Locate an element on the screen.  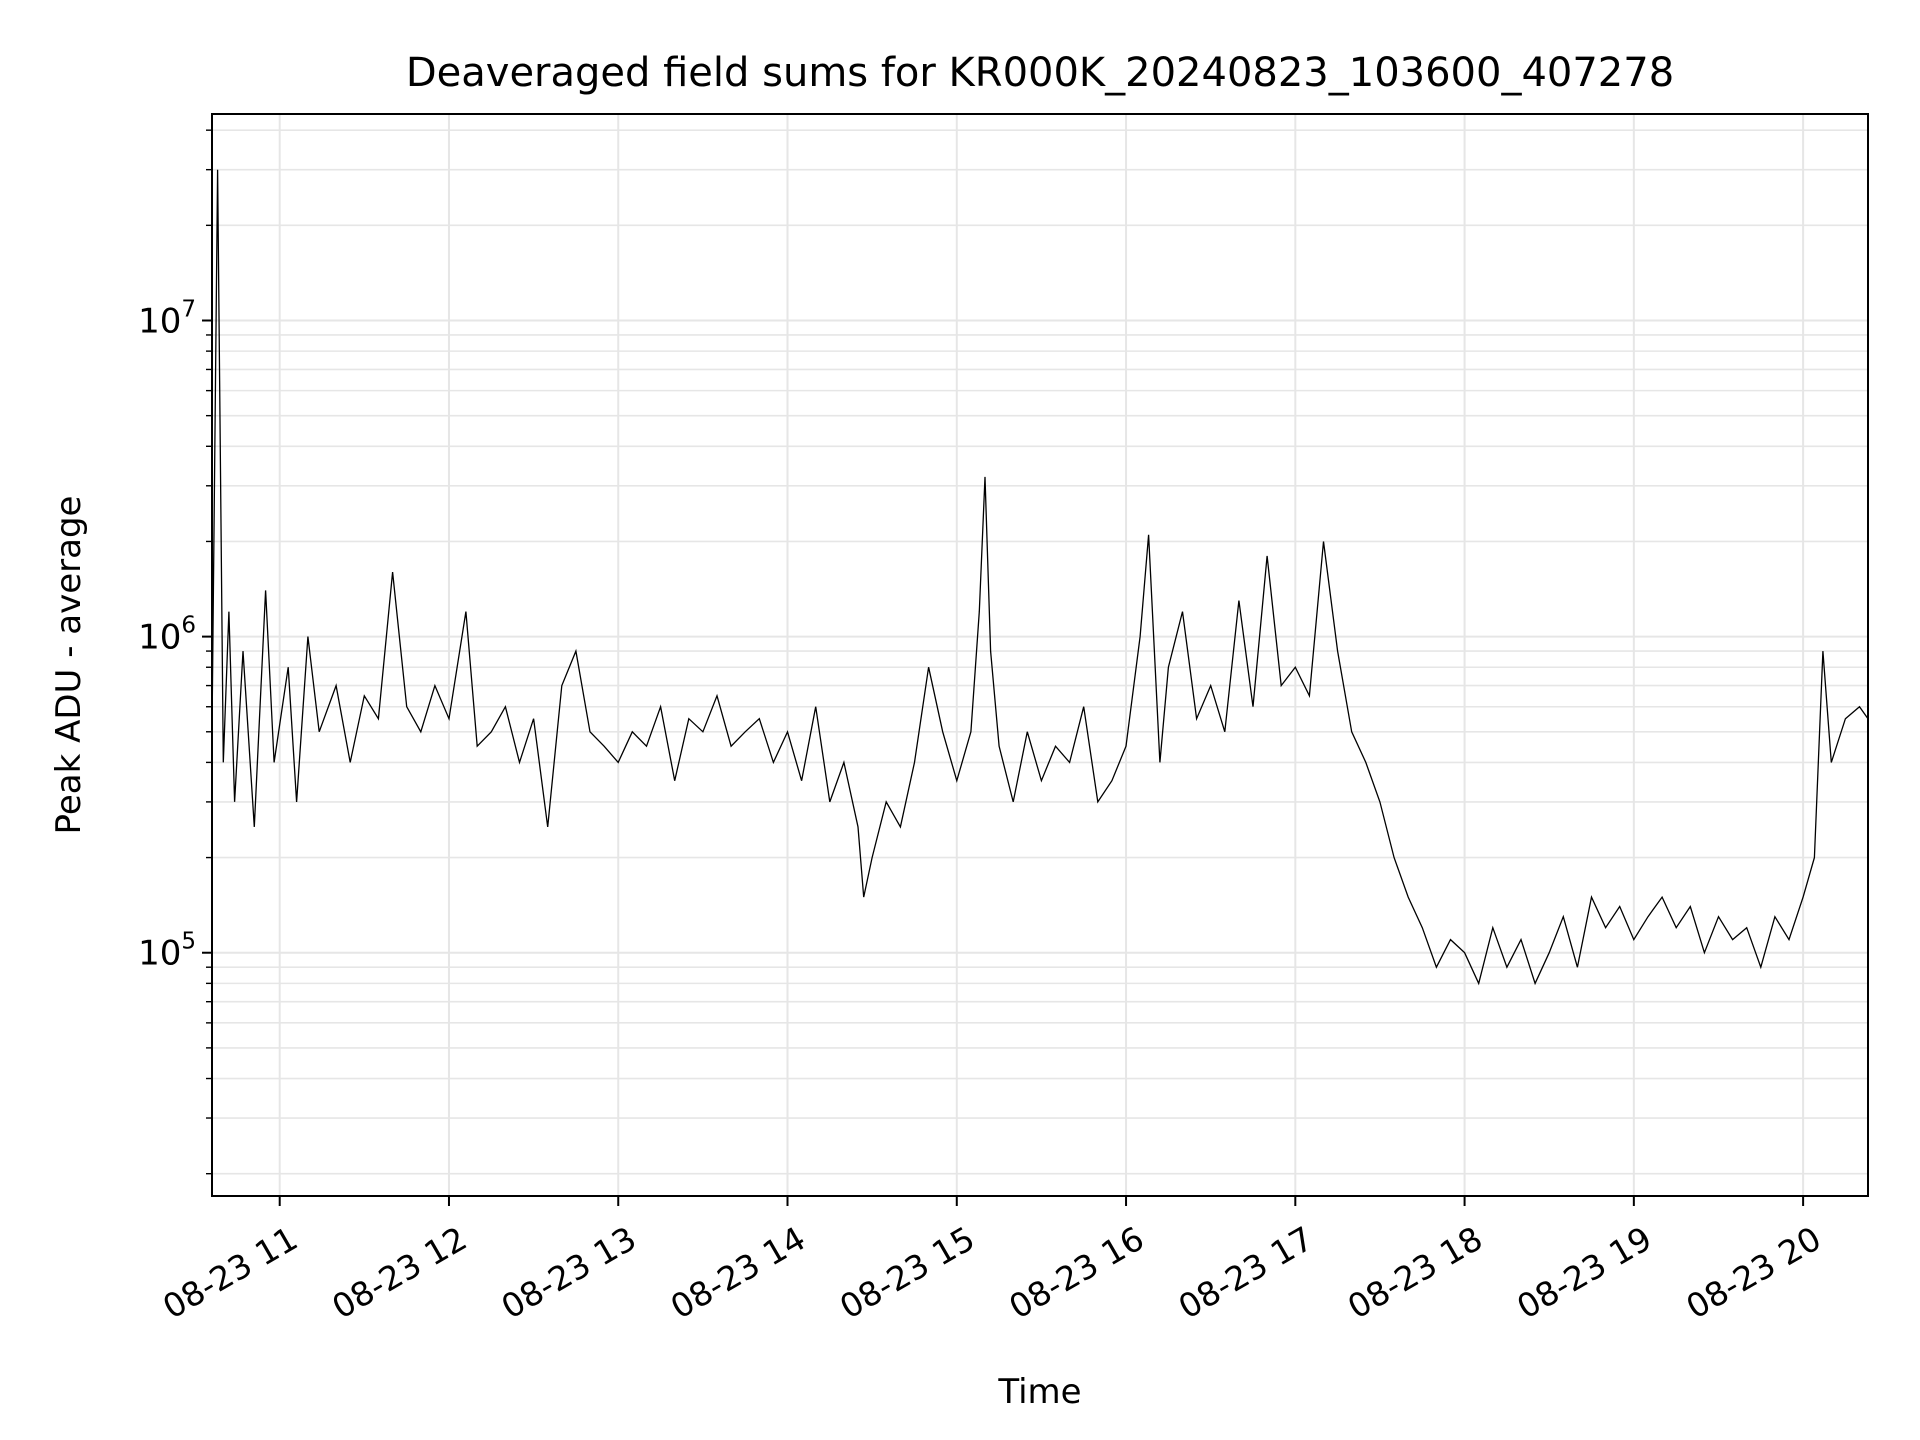
x-tick-label: 08-23 20 is located at coordinates (1754, 1273).